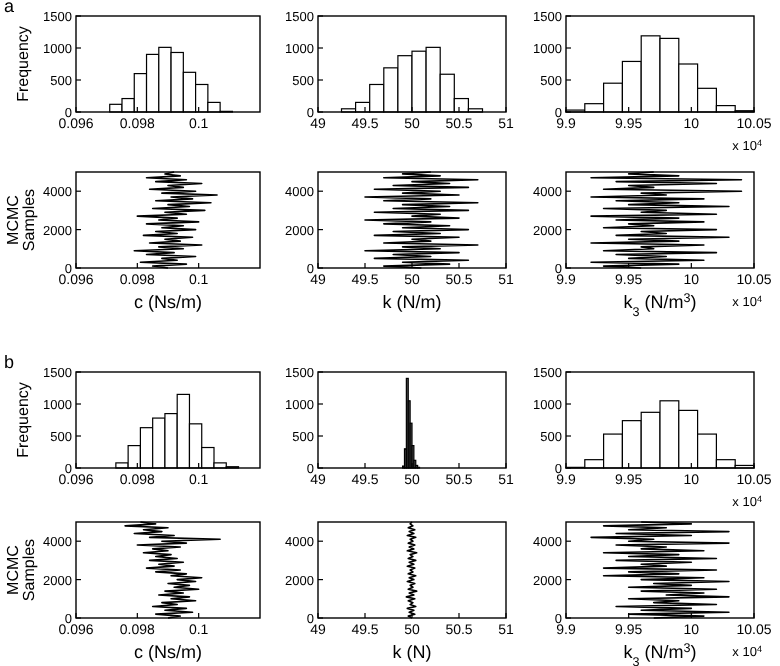 The image size is (780, 666). What do you see at coordinates (9, 362) in the screenshot?
I see `text: b` at bounding box center [9, 362].